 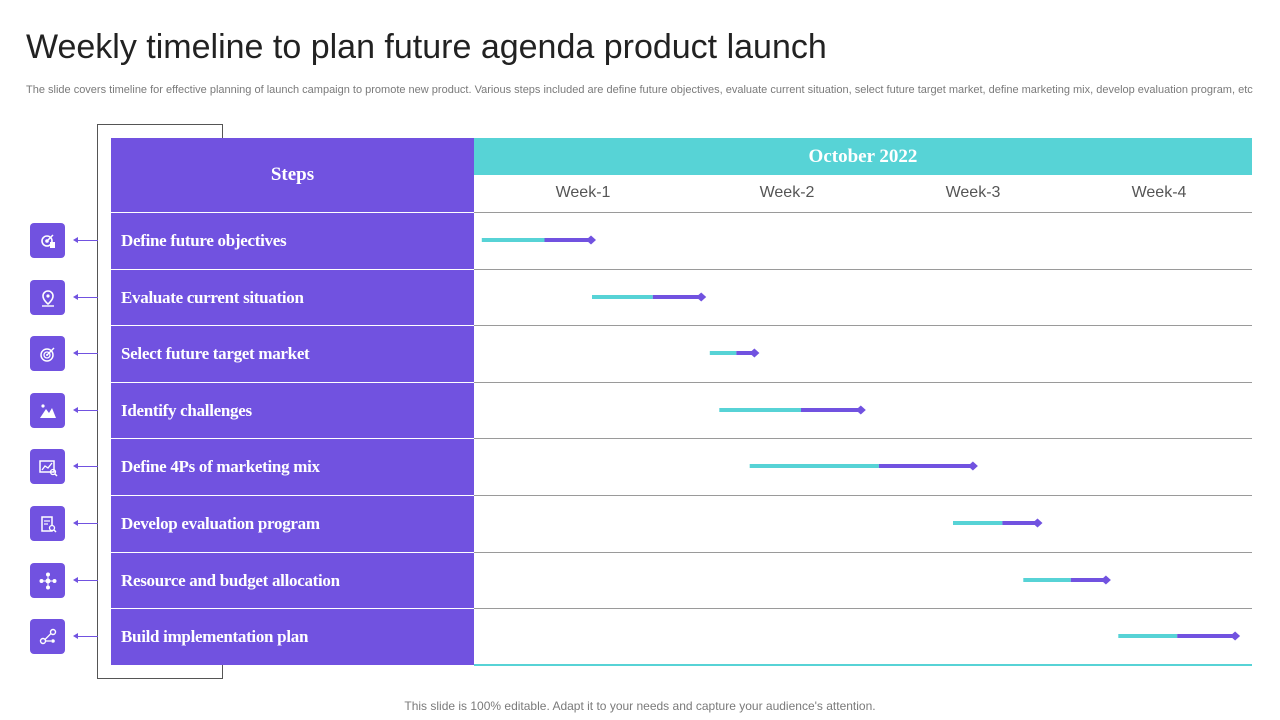 I want to click on left-bracket, so click(x=160, y=401).